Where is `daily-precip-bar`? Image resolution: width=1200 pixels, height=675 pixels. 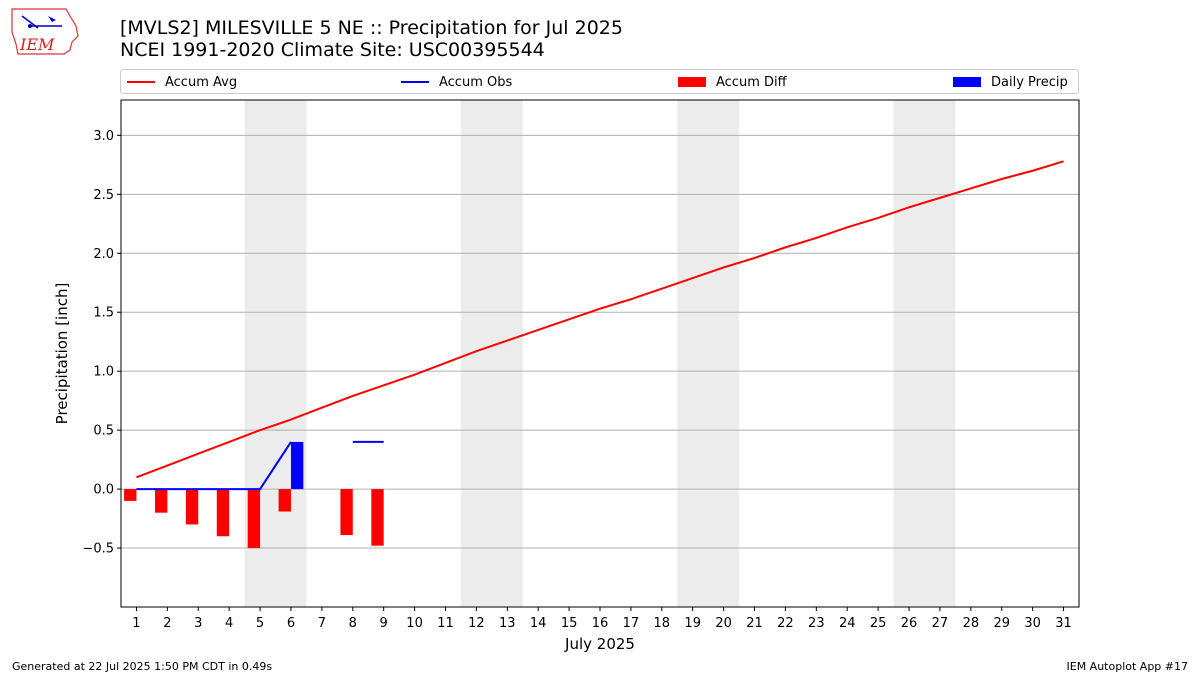
daily-precip-bar is located at coordinates (297, 465).